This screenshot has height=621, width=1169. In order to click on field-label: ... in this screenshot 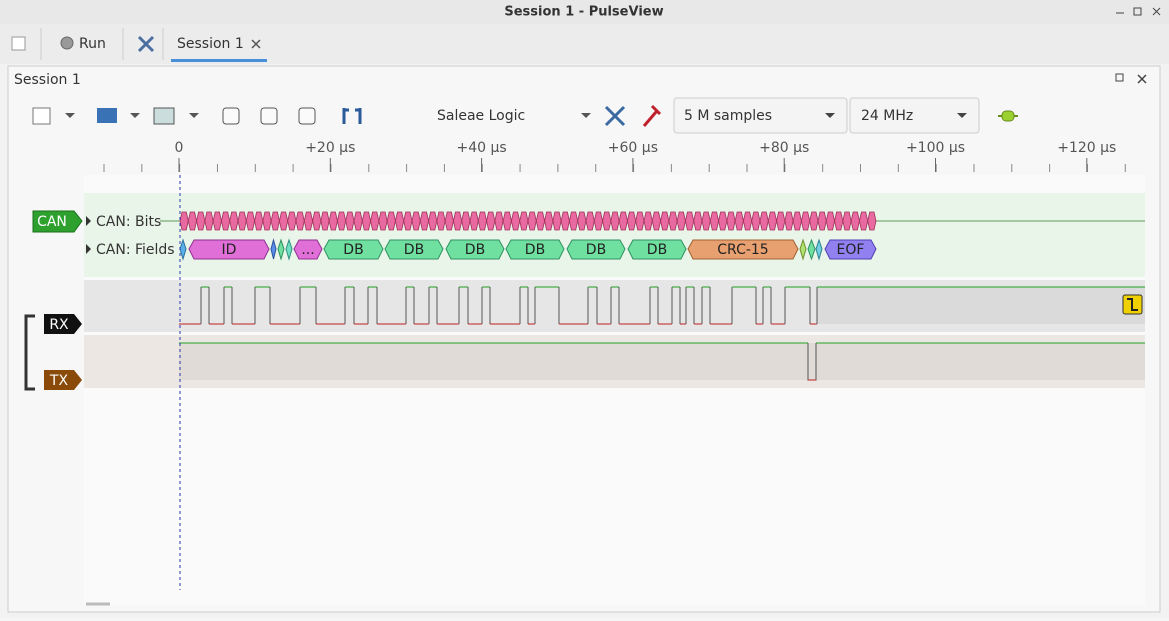, I will do `click(307, 250)`.